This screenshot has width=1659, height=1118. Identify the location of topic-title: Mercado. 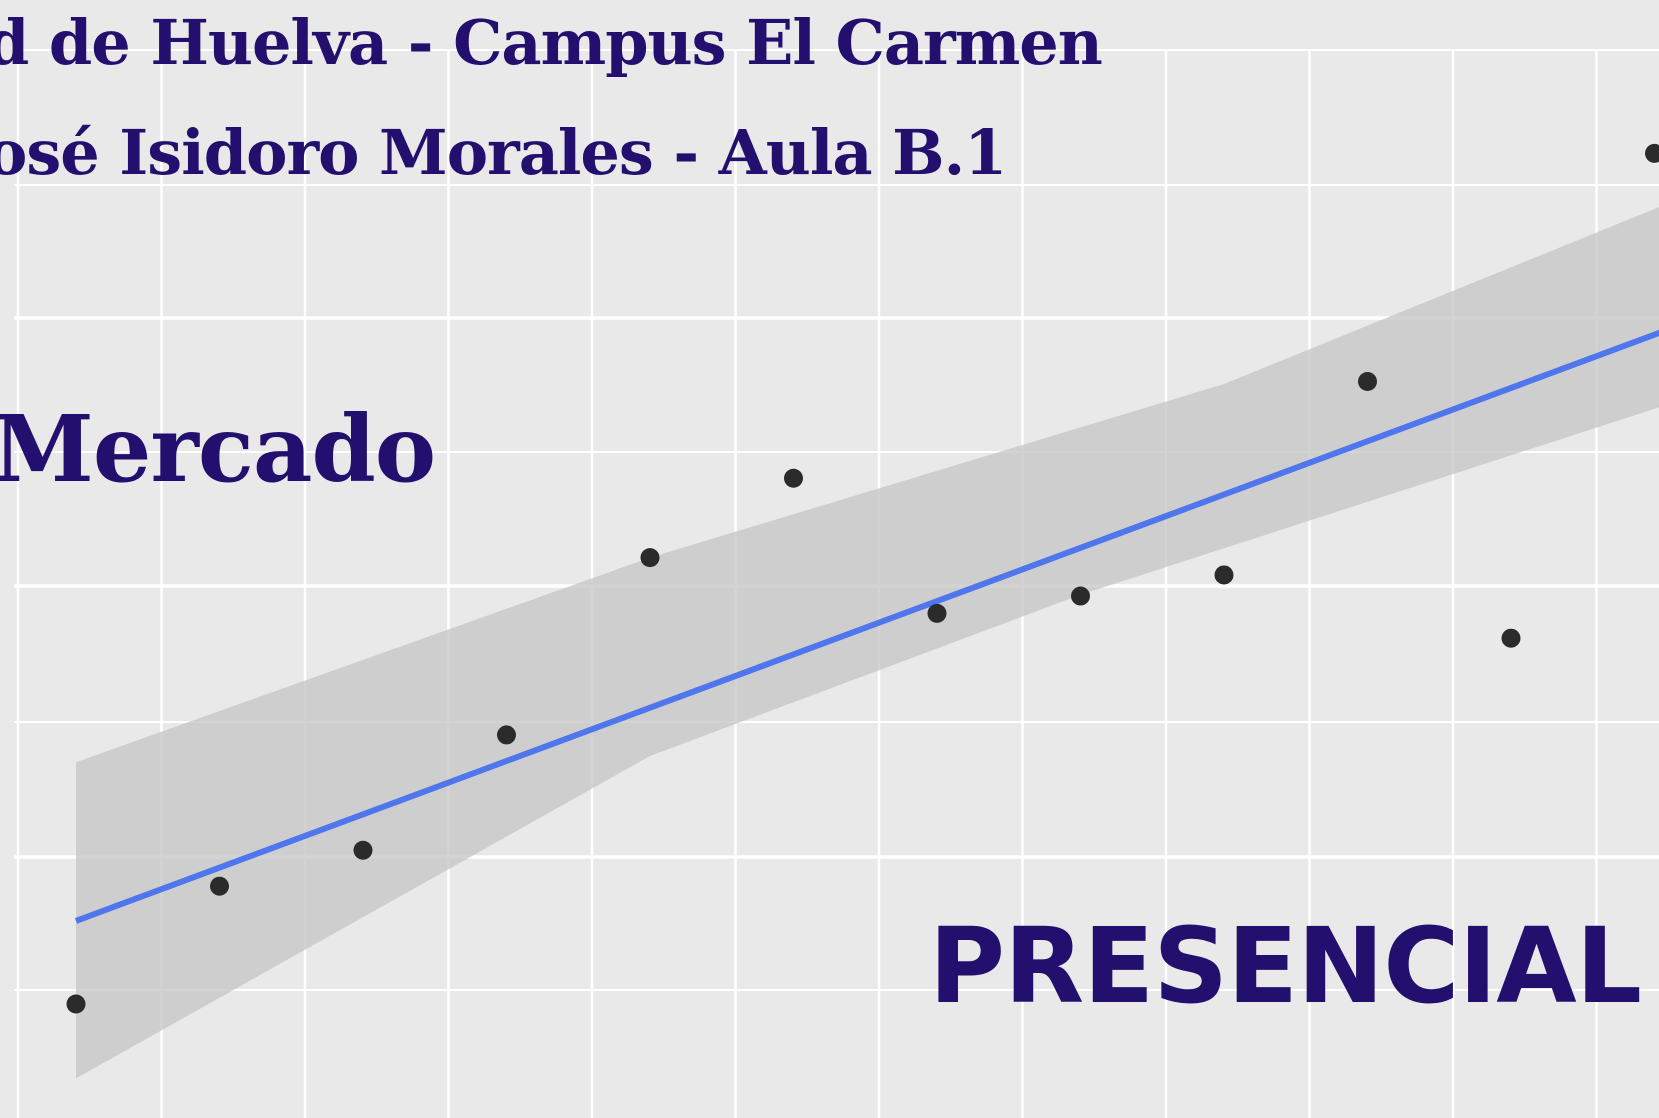
(218, 449).